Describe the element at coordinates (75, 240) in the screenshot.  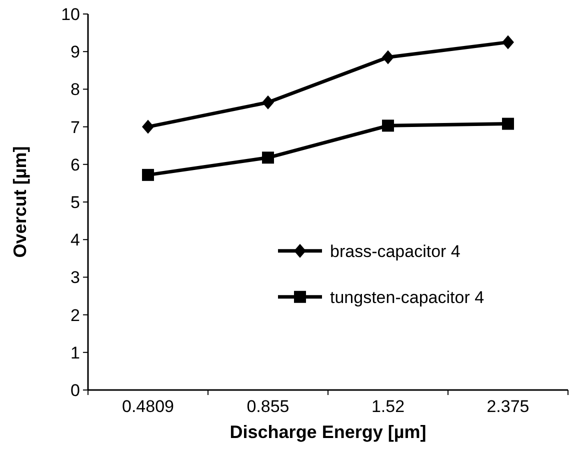
I see `y-tick-label: 4` at that location.